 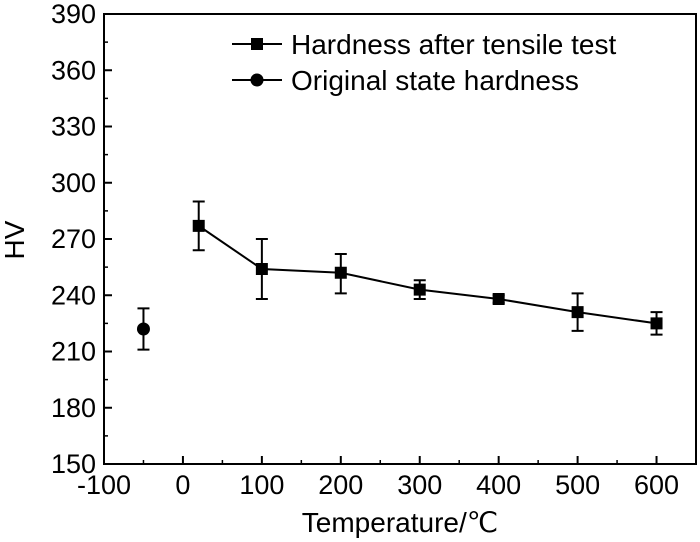 I want to click on y-tick-label: 360, so click(x=73, y=70).